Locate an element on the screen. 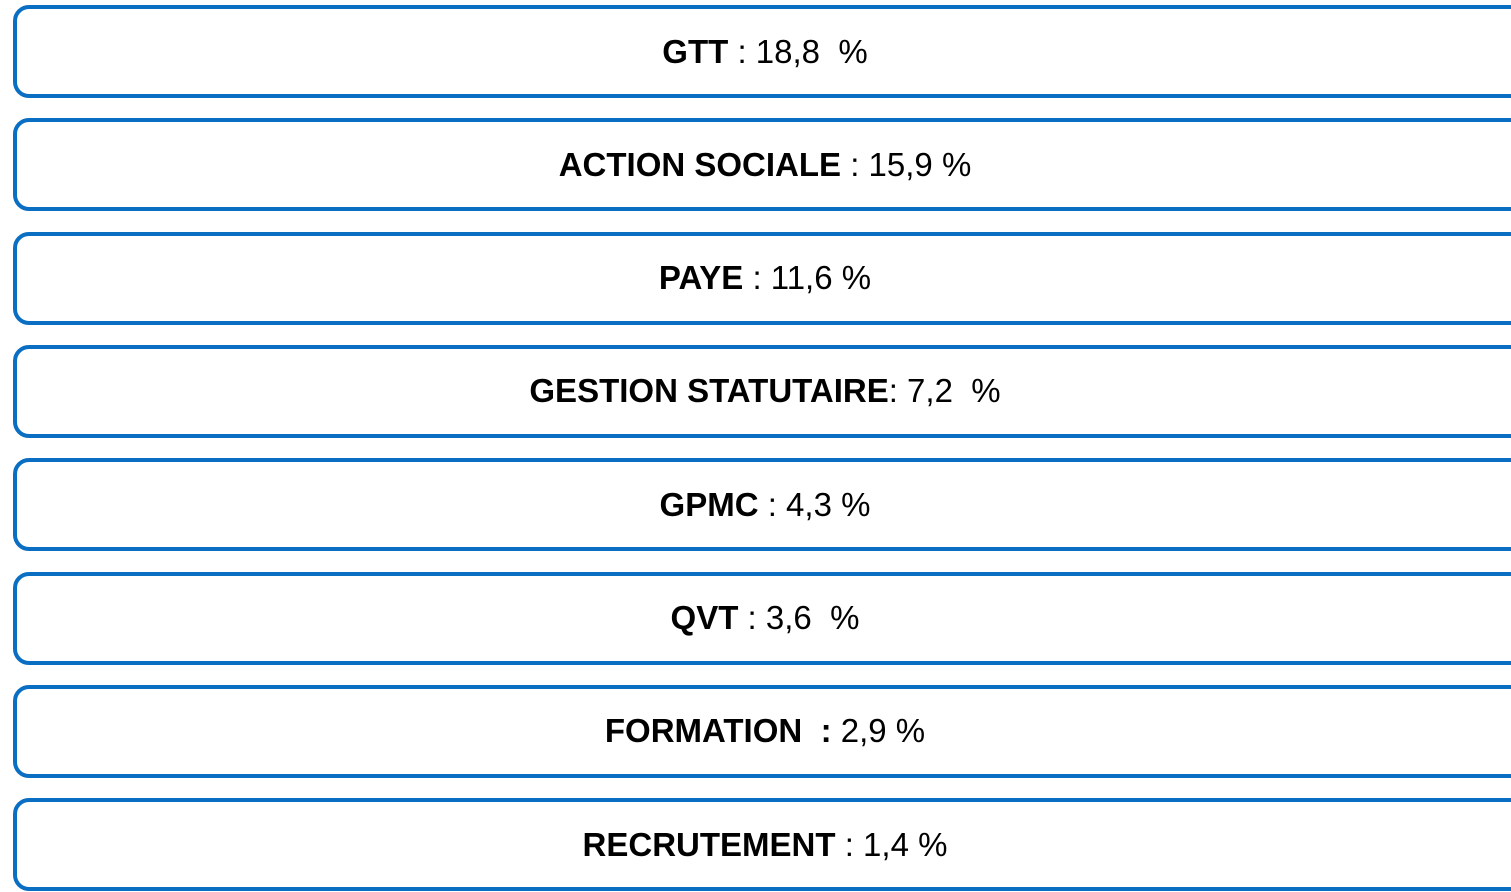 This screenshot has height=892, width=1511. item-value: 2,9 % is located at coordinates (878, 731).